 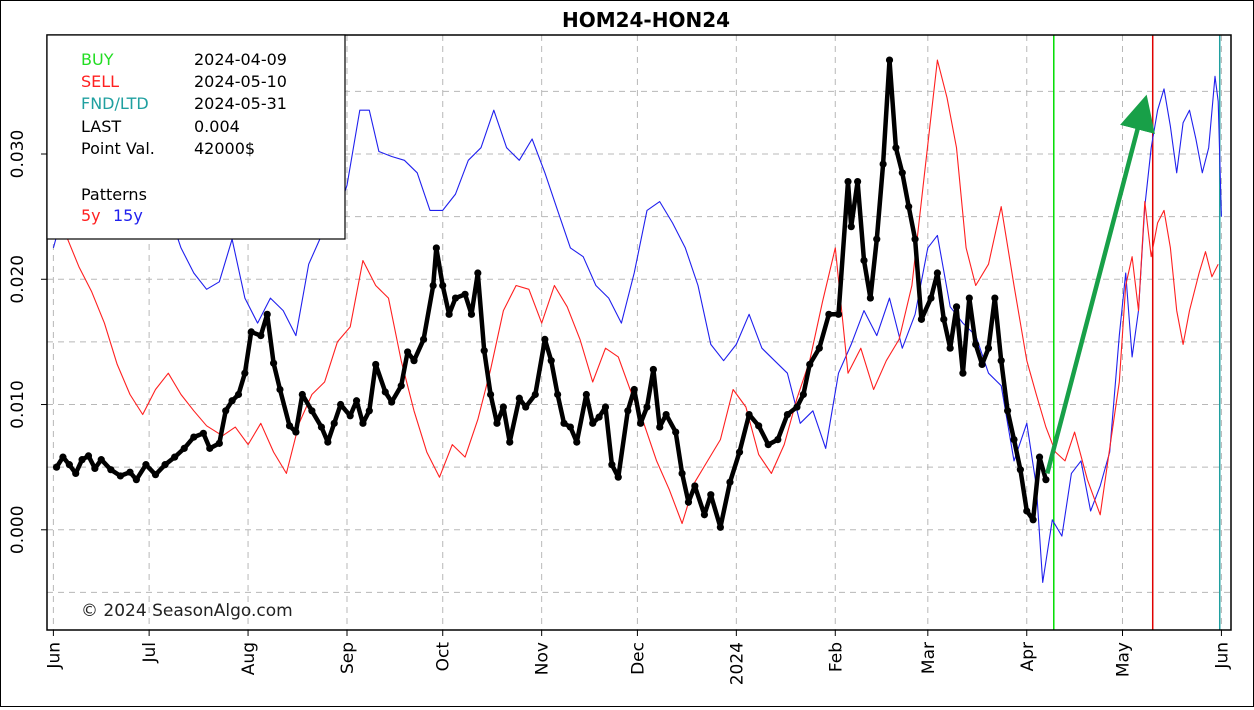 What do you see at coordinates (444, 657) in the screenshot?
I see `x-tick-label: Oct` at bounding box center [444, 657].